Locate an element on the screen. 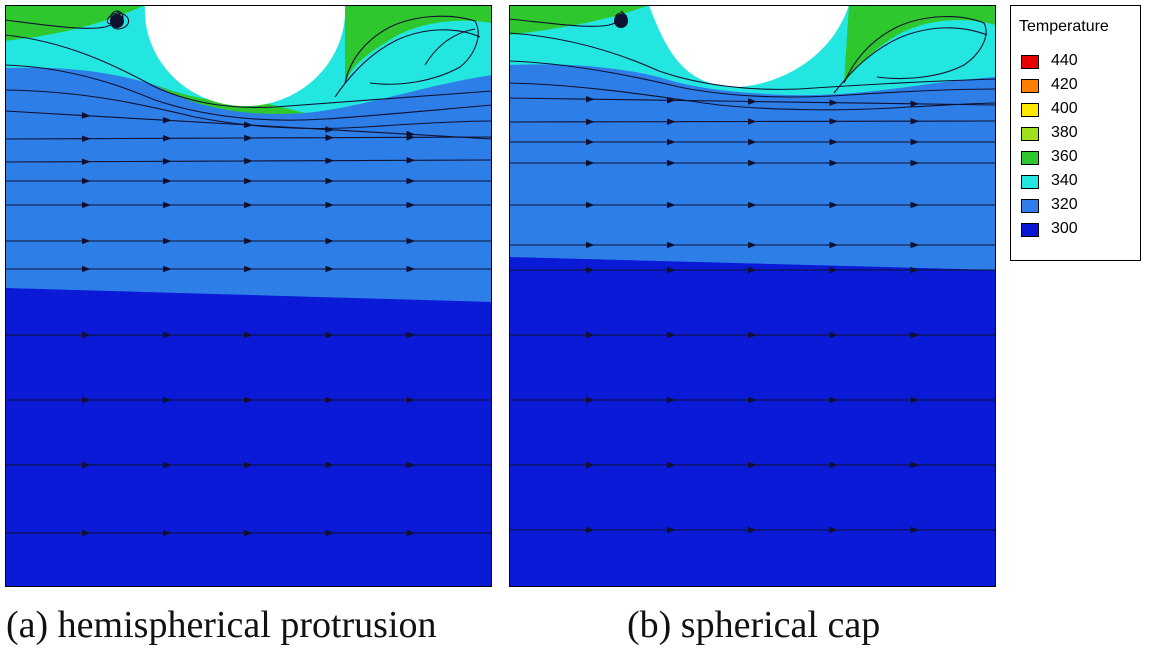  legend-label: 340 is located at coordinates (1064, 180).